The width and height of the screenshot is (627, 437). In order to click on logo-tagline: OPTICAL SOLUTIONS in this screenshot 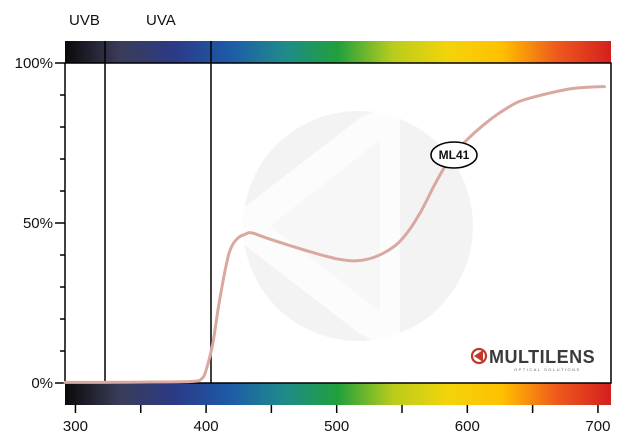, I will do `click(547, 369)`.